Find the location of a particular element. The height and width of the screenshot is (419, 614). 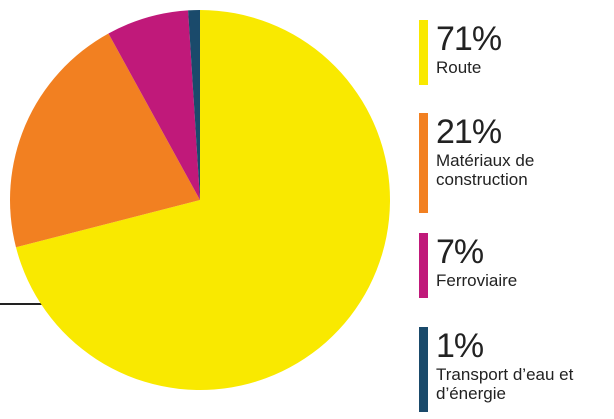

legend-item: 71% Route is located at coordinates (516, 52).